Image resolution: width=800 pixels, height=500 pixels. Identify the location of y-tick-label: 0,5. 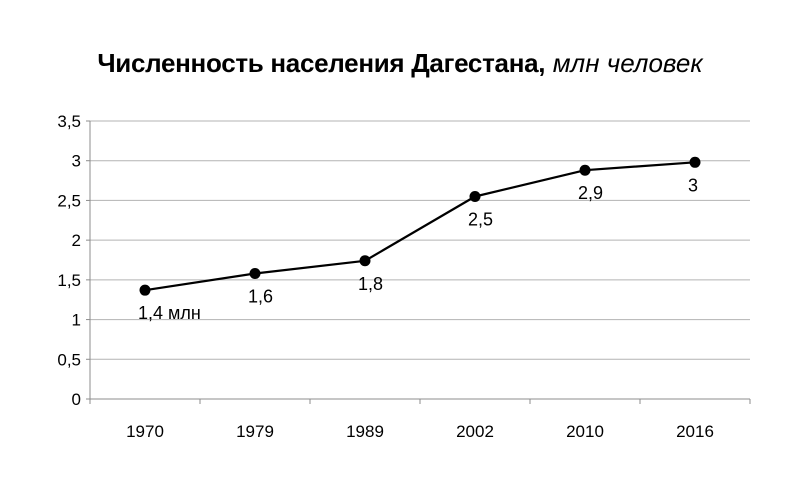
(69, 359).